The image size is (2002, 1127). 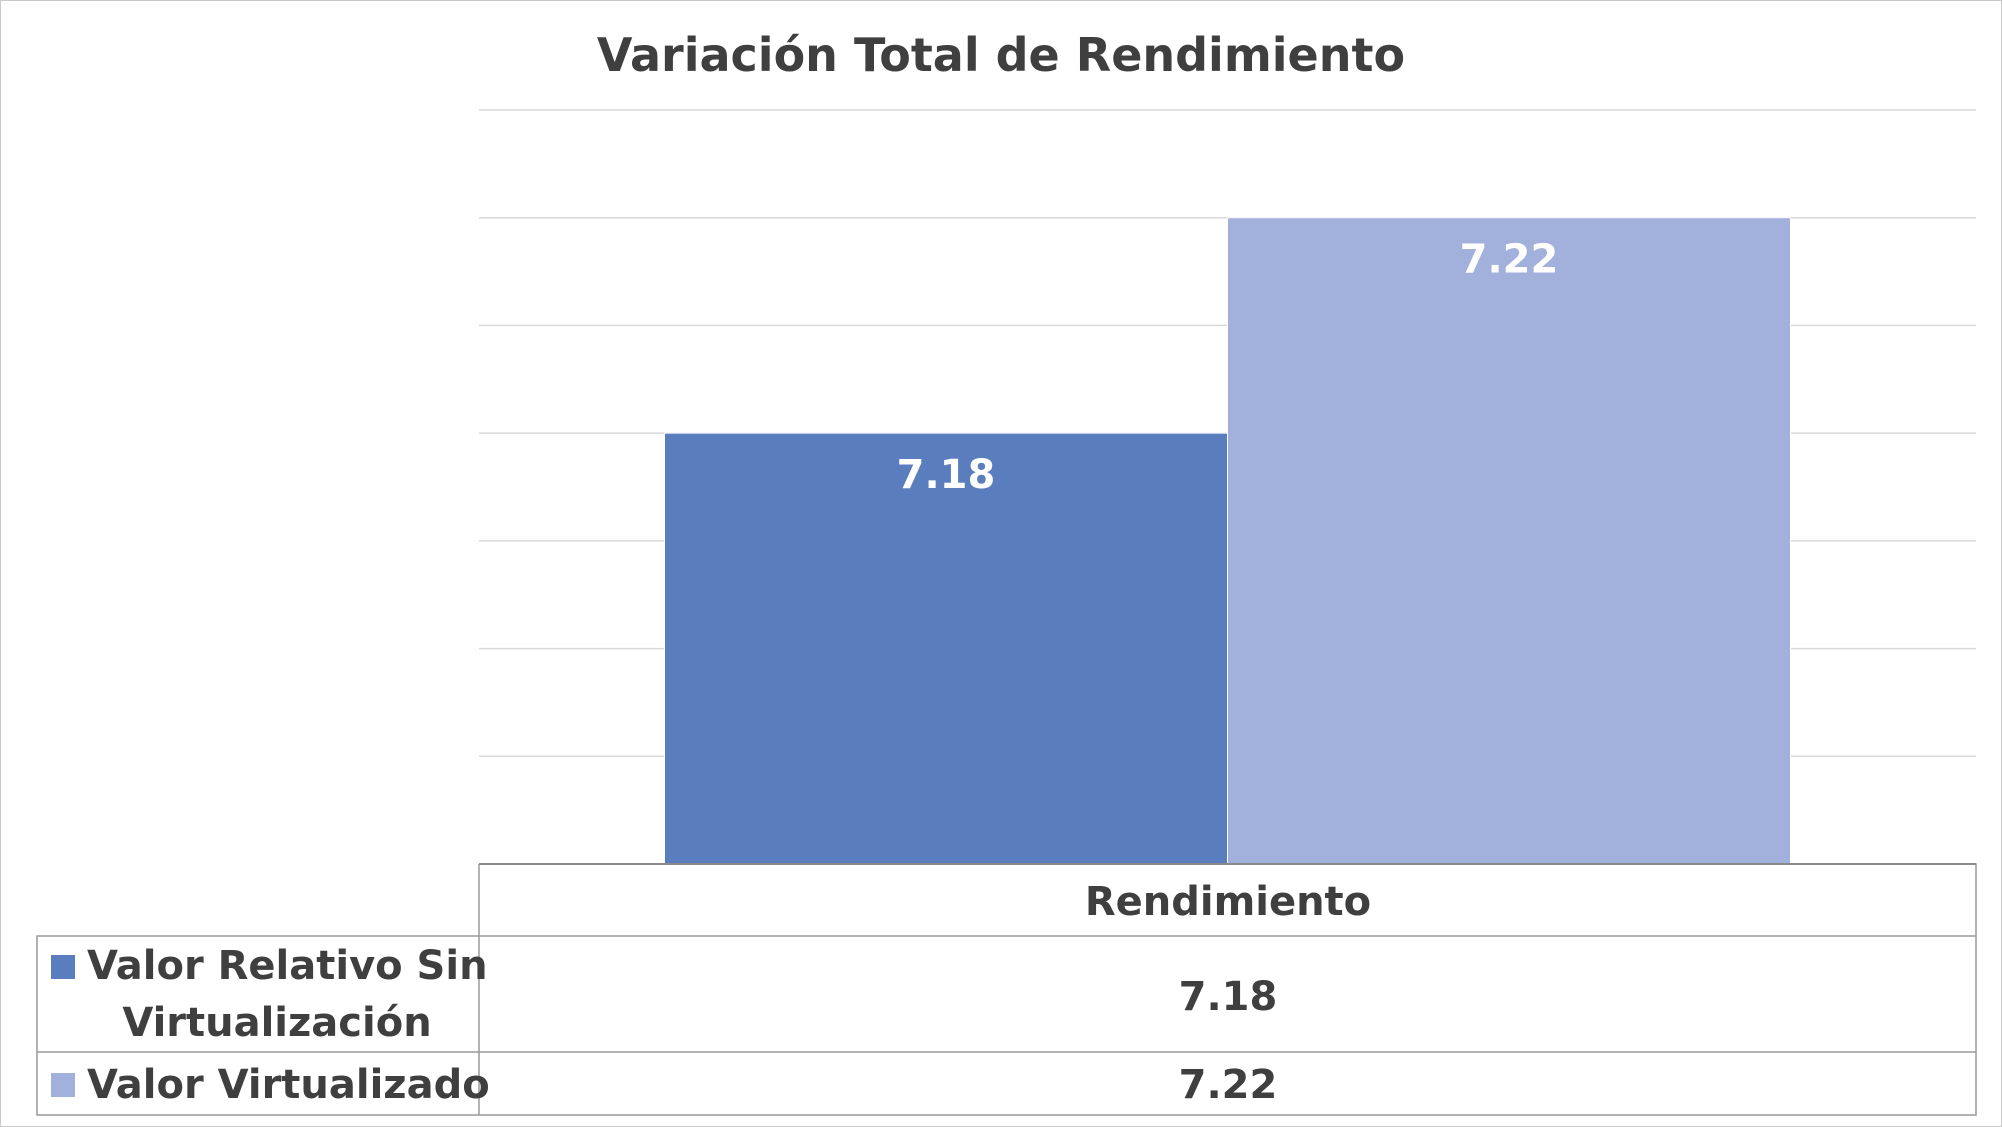 I want to click on chart-title: Variación Total de Rendimiento, so click(x=1001, y=55).